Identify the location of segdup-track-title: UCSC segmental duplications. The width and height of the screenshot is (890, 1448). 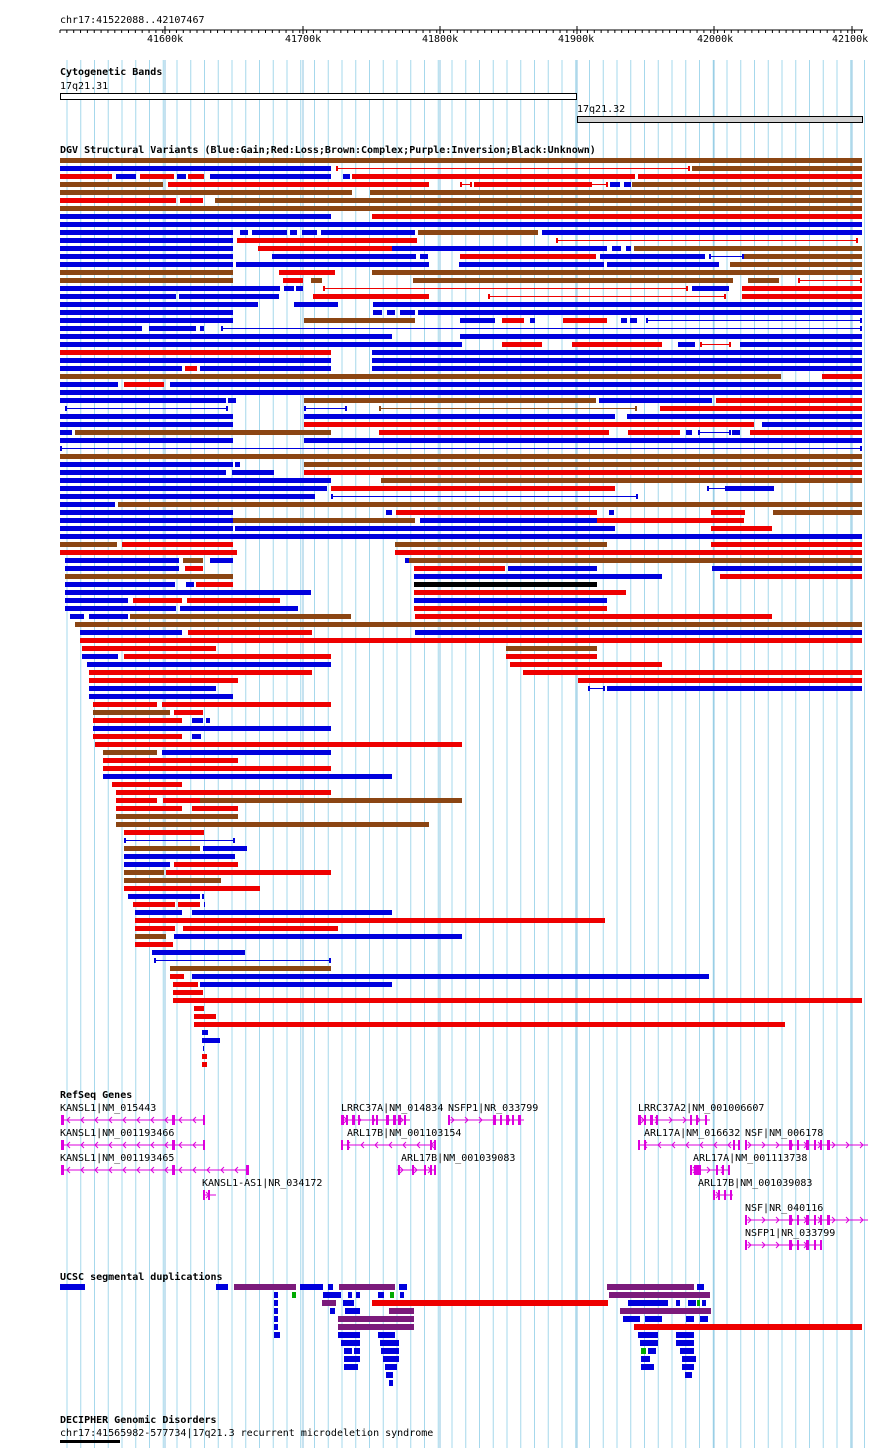
(141, 1277).